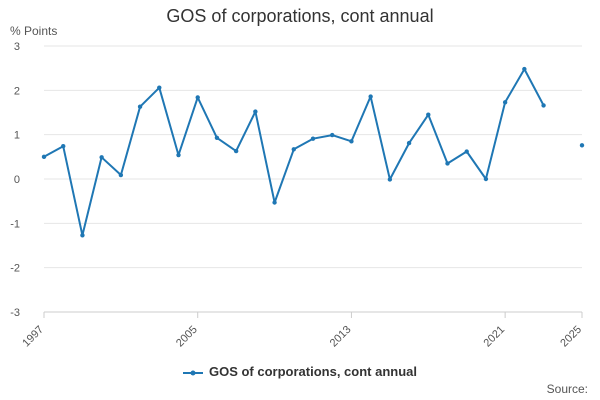 The height and width of the screenshot is (400, 600). Describe the element at coordinates (300, 16) in the screenshot. I see `chart-title: GOS of corporations, cont annual` at that location.